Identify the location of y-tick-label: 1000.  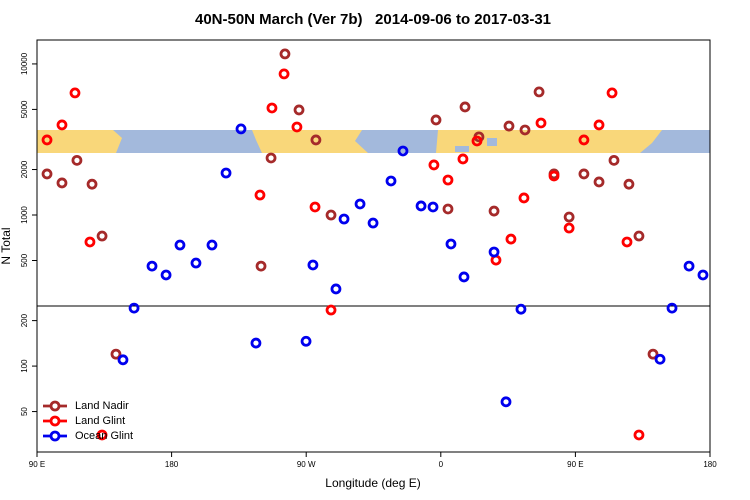
(24, 215).